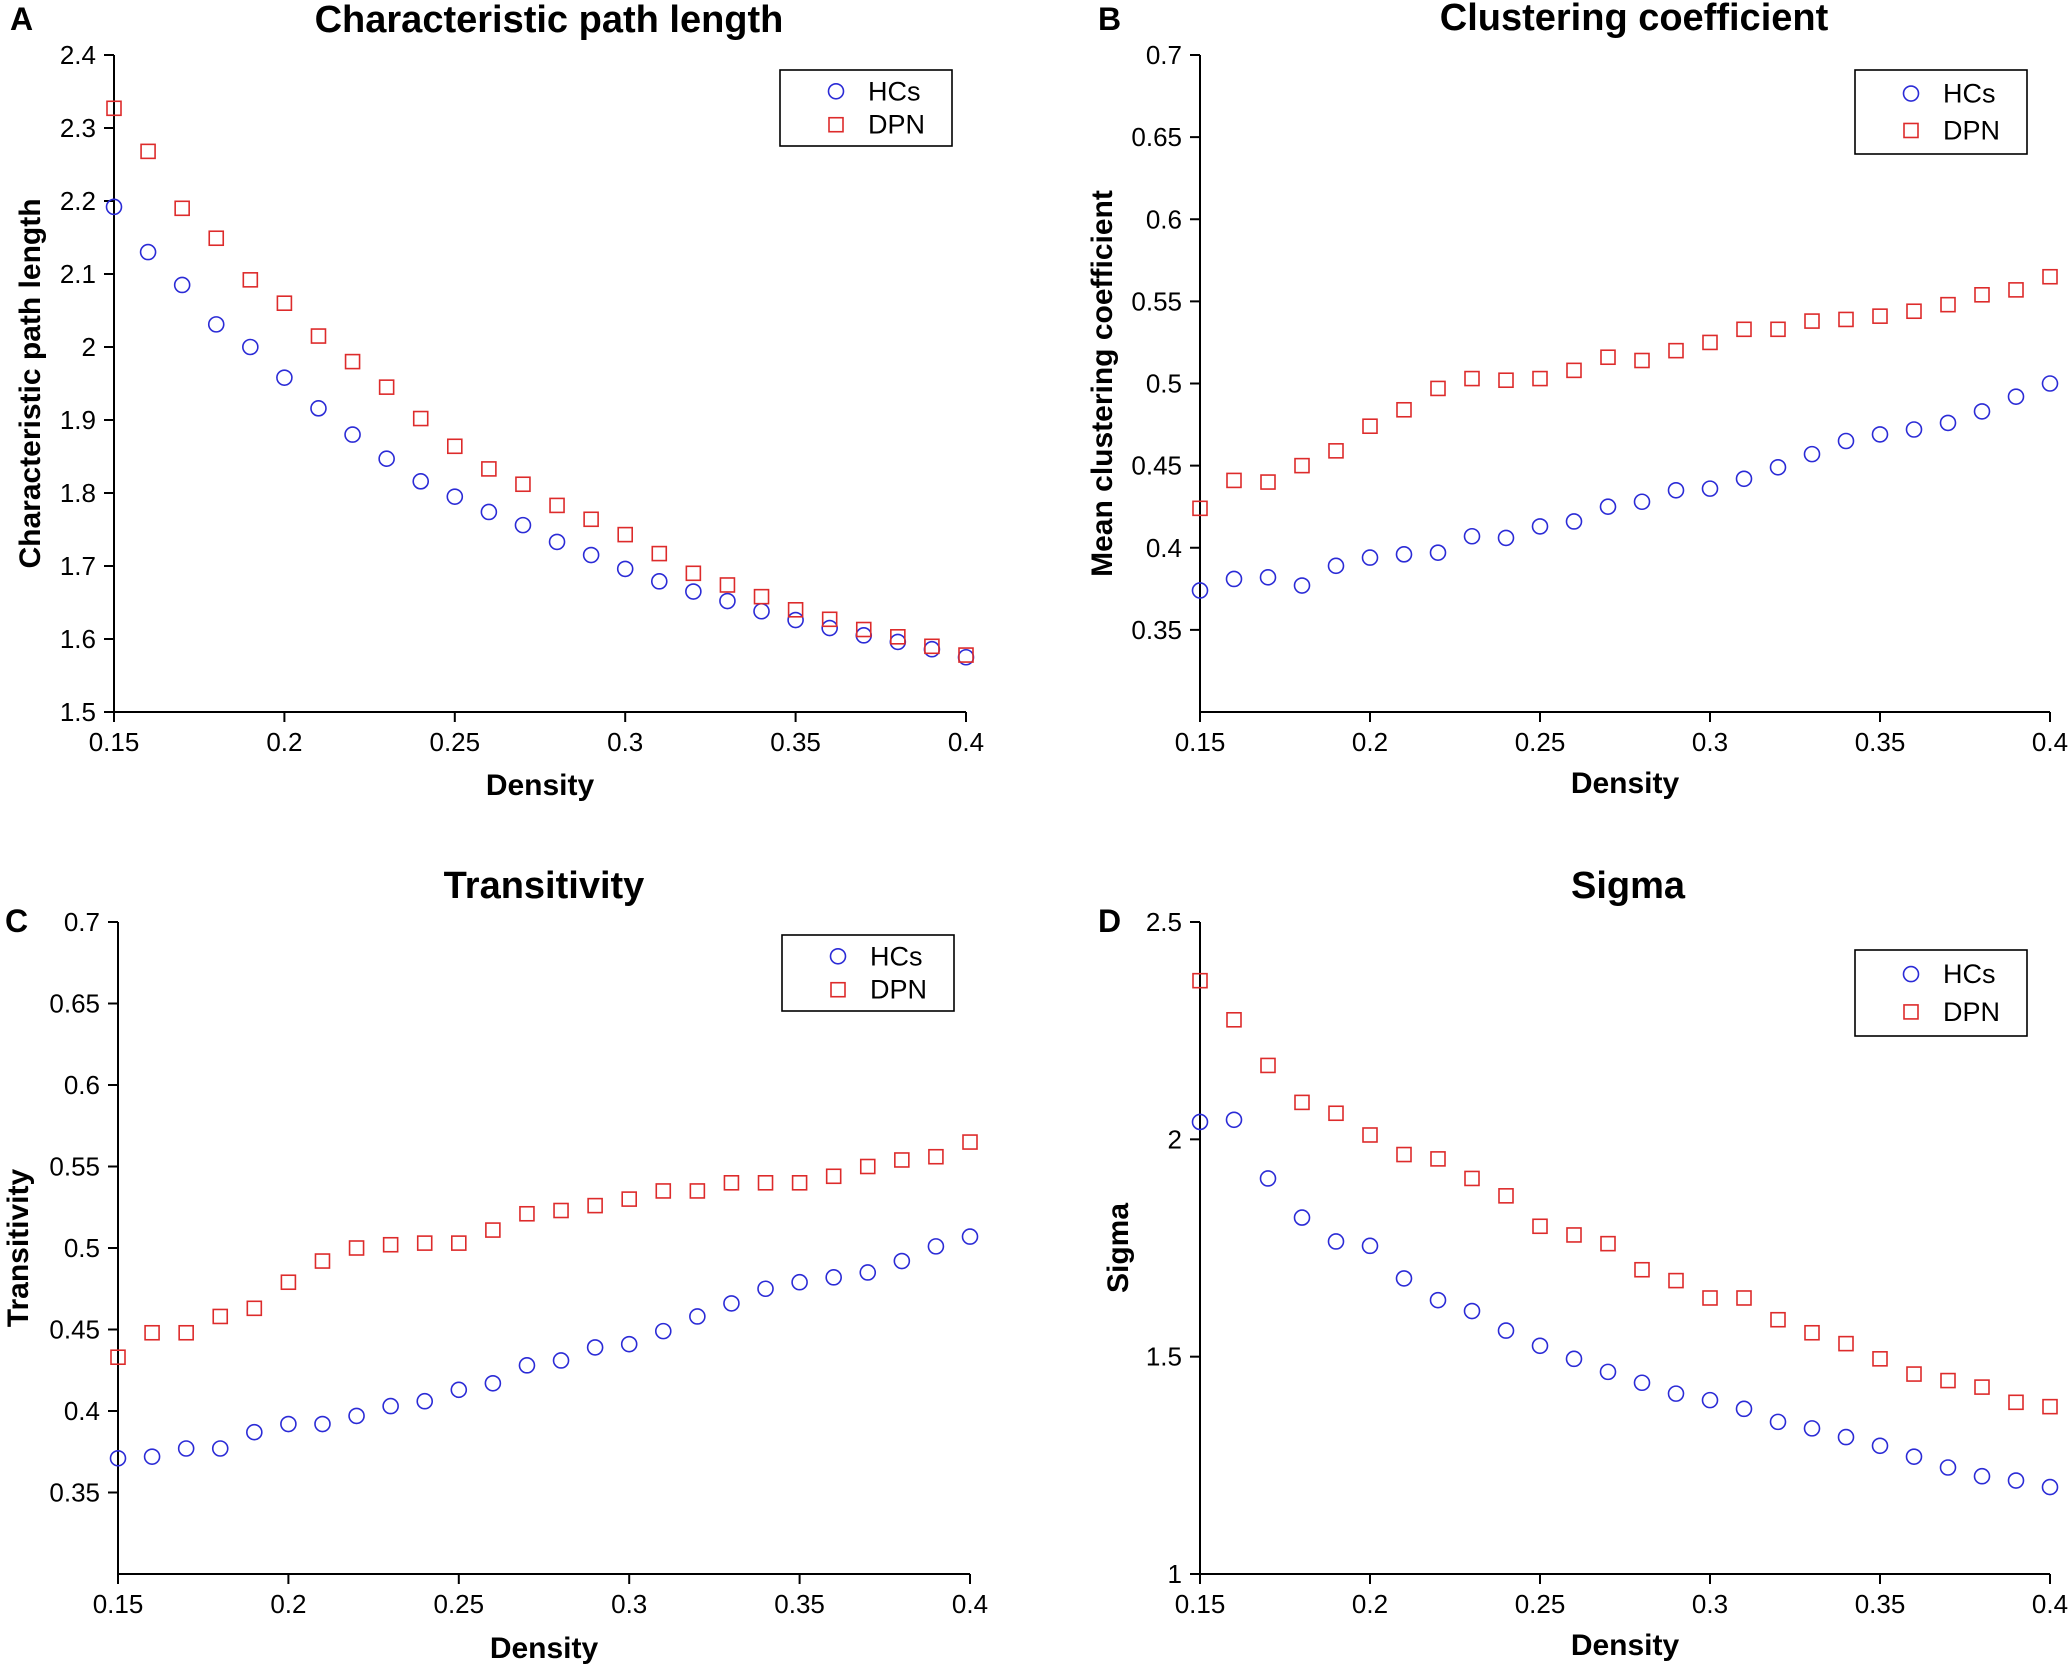 Image resolution: width=2072 pixels, height=1668 pixels. What do you see at coordinates (16, 921) in the screenshot?
I see `panel-label: C` at bounding box center [16, 921].